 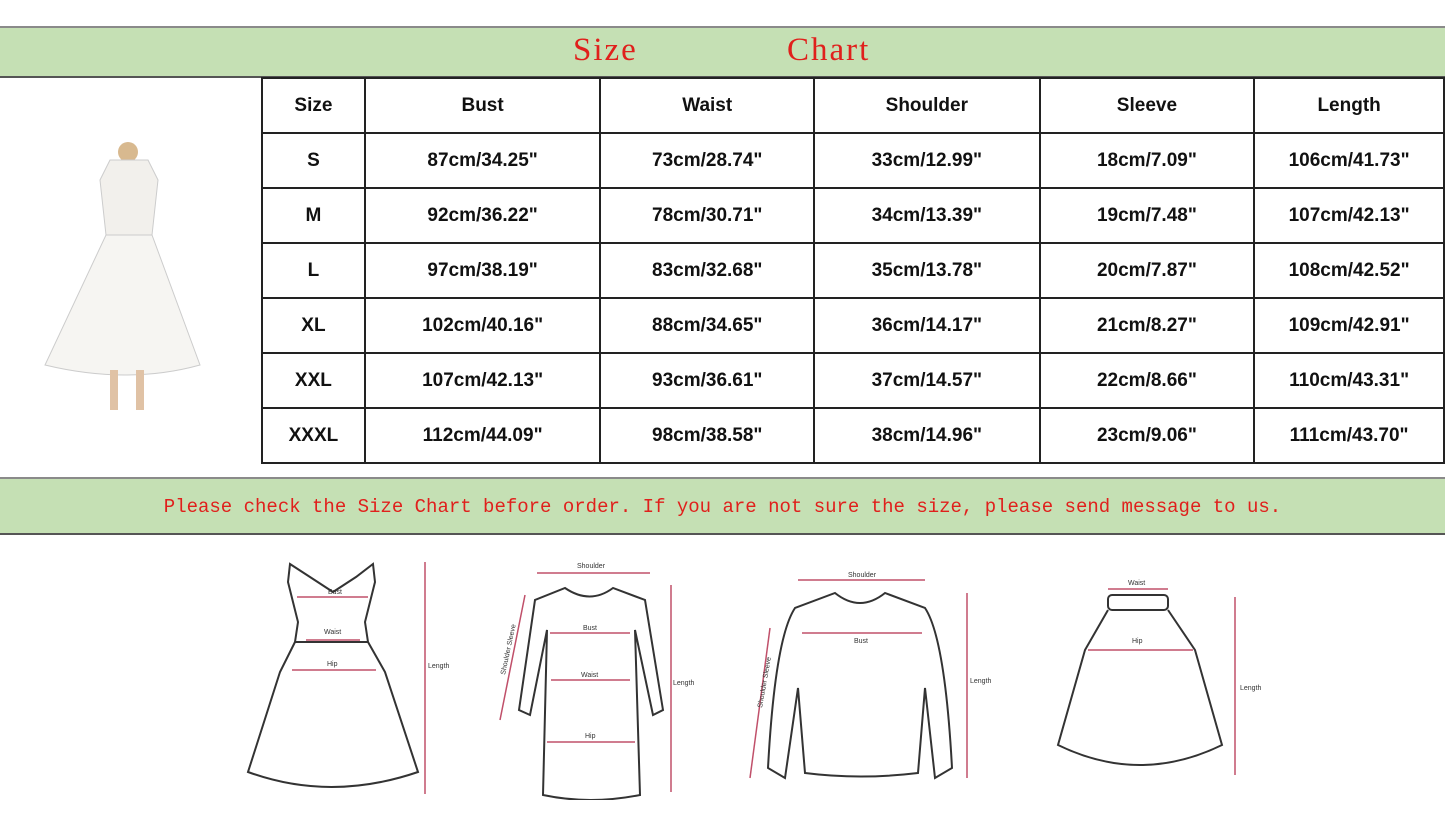 I want to click on sweater-bust-label: Bust, so click(x=861, y=641).